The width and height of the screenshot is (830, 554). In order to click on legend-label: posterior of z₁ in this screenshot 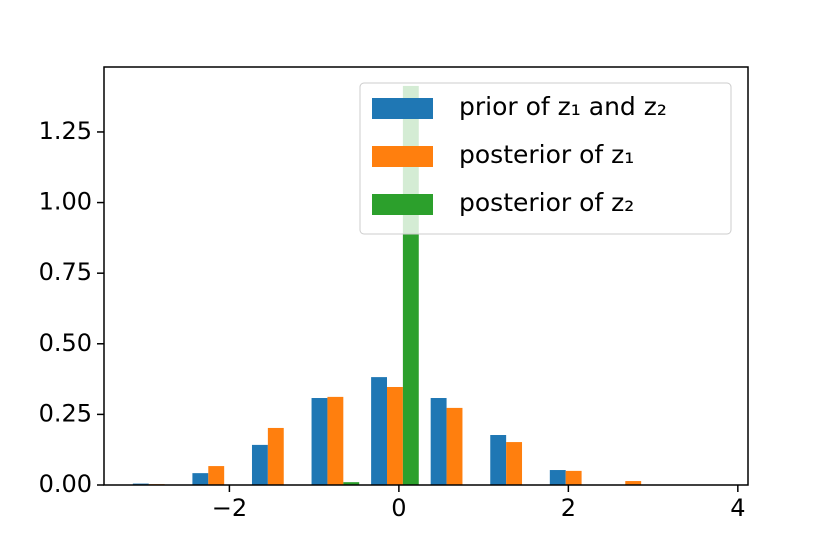, I will do `click(546, 154)`.